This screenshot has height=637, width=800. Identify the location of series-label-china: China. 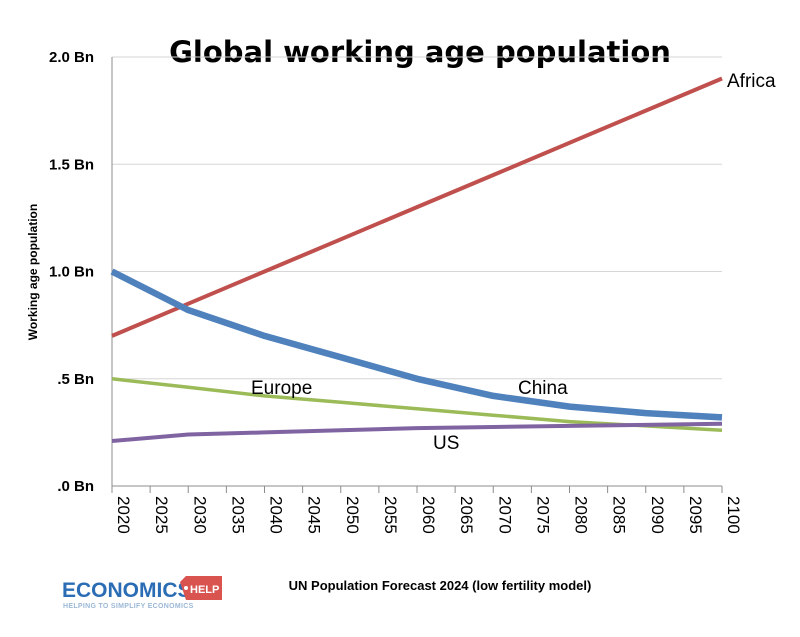
(543, 388).